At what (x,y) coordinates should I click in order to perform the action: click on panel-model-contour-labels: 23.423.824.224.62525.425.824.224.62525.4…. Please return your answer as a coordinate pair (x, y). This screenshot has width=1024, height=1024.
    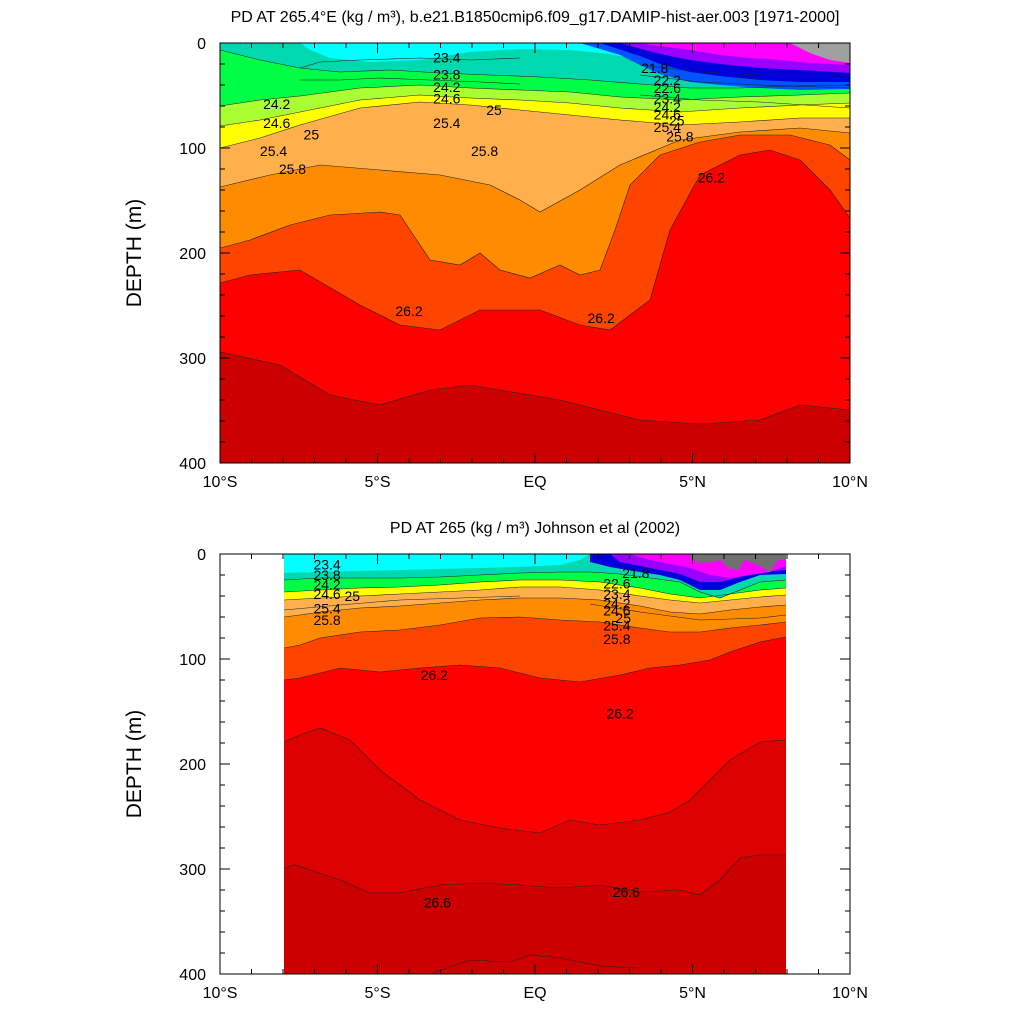
    Looking at the image, I should click on (492, 188).